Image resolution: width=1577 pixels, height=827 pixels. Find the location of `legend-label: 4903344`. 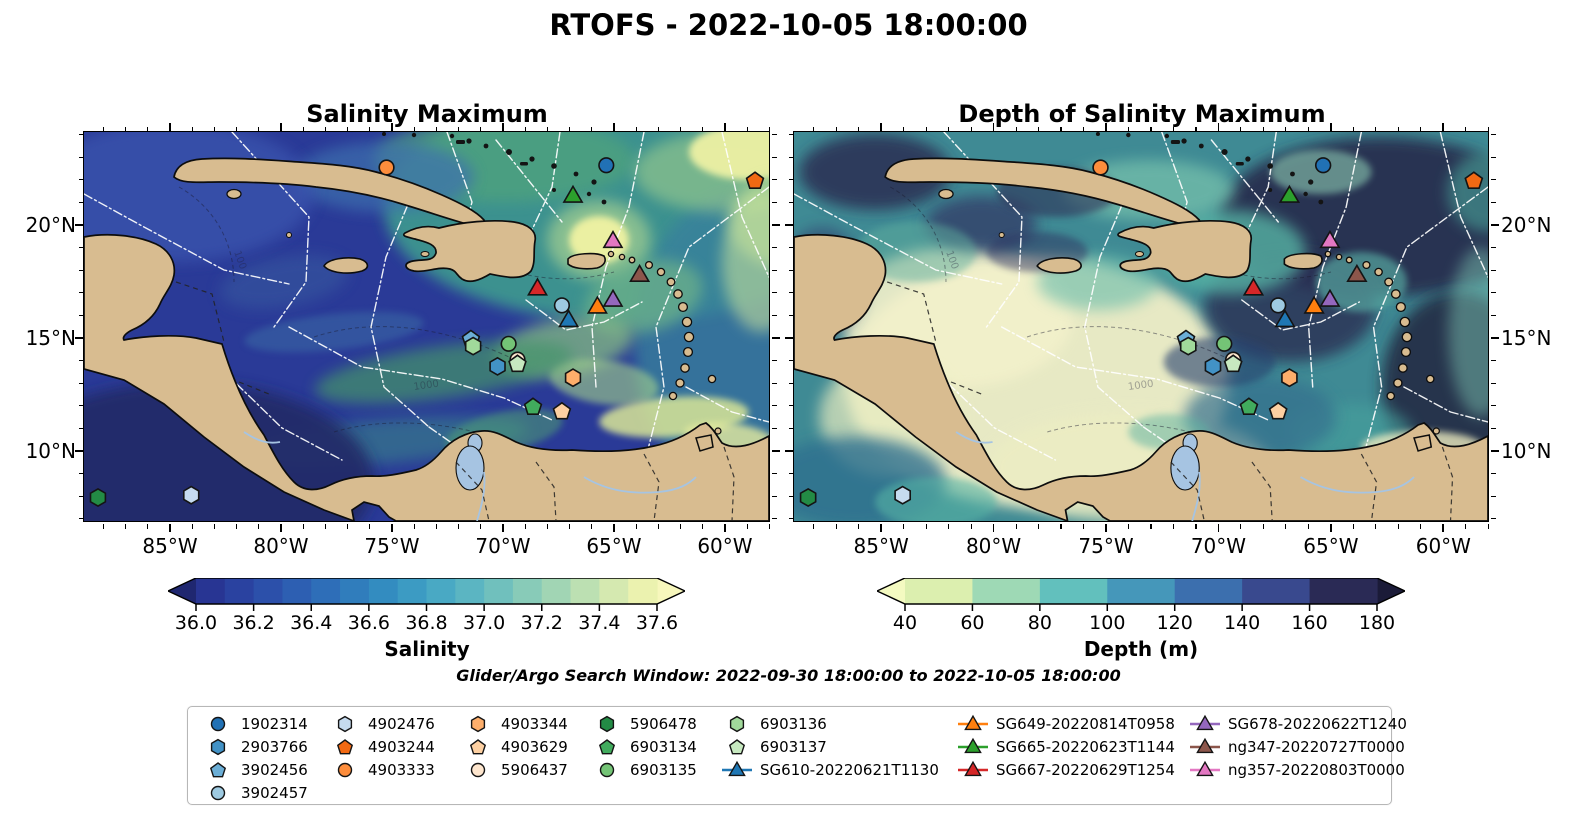

legend-label: 4903344 is located at coordinates (534, 723).